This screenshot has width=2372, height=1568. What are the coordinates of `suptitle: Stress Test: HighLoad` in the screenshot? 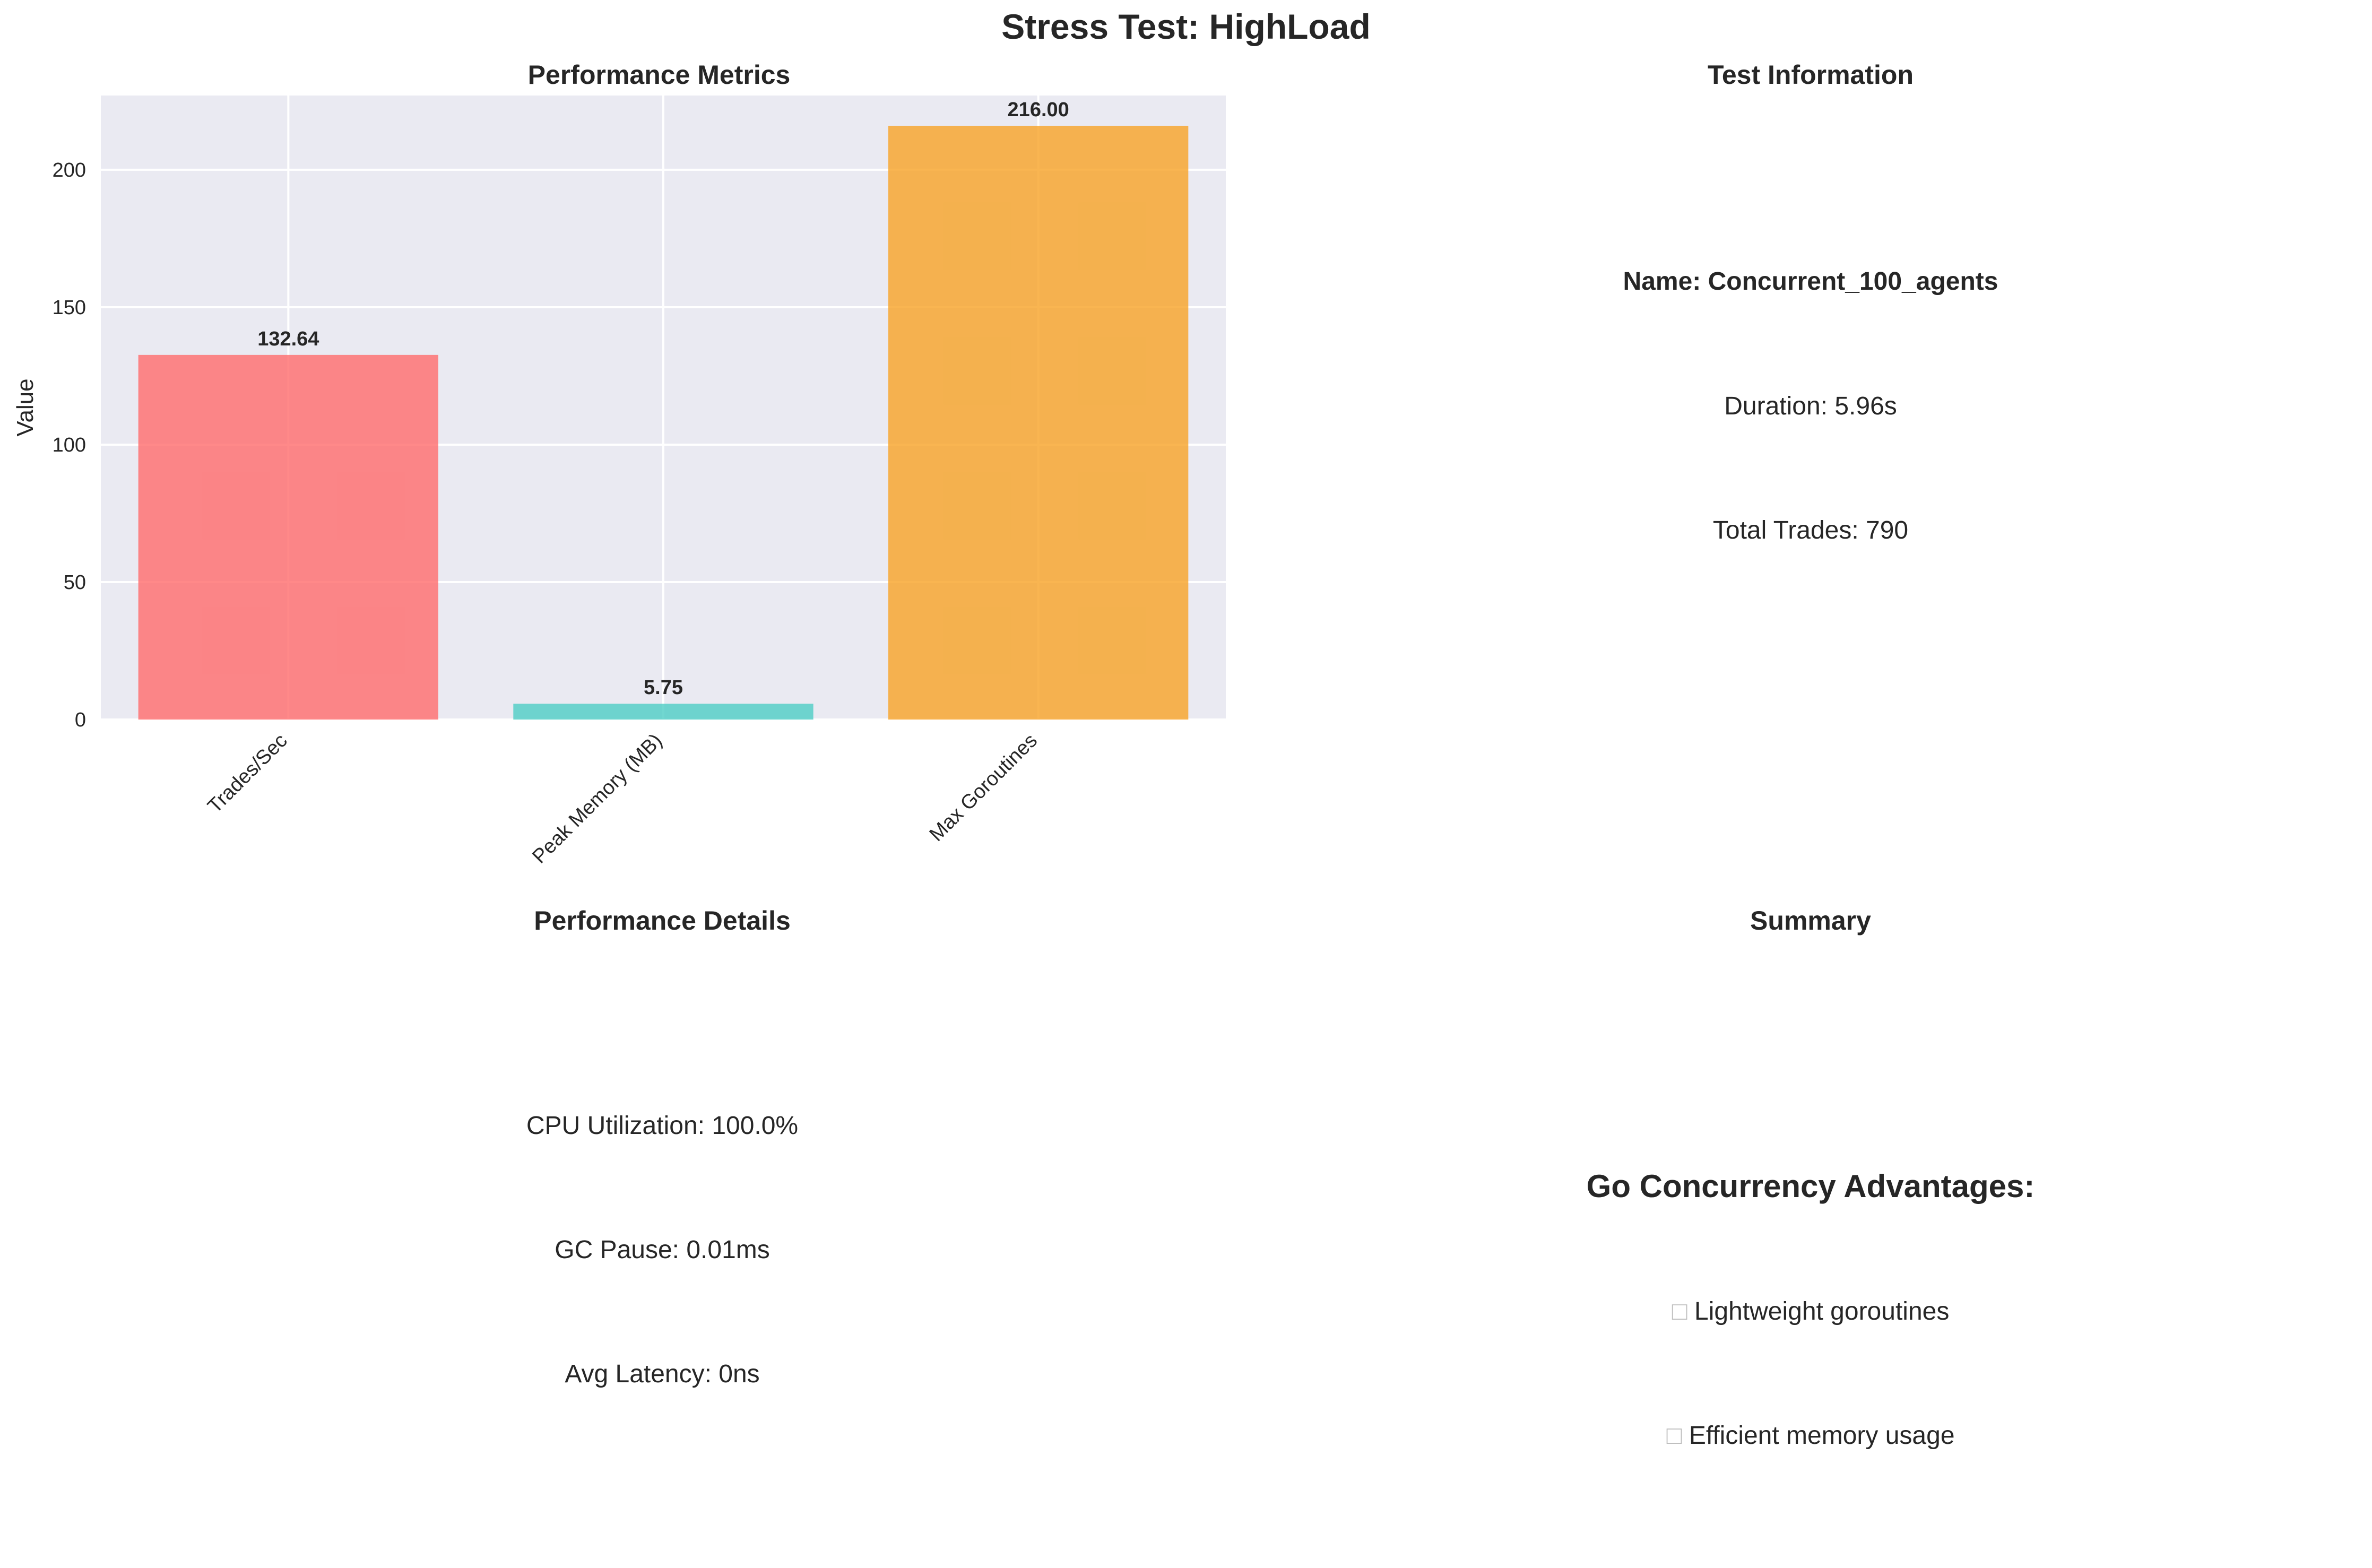 It's located at (1186, 26).